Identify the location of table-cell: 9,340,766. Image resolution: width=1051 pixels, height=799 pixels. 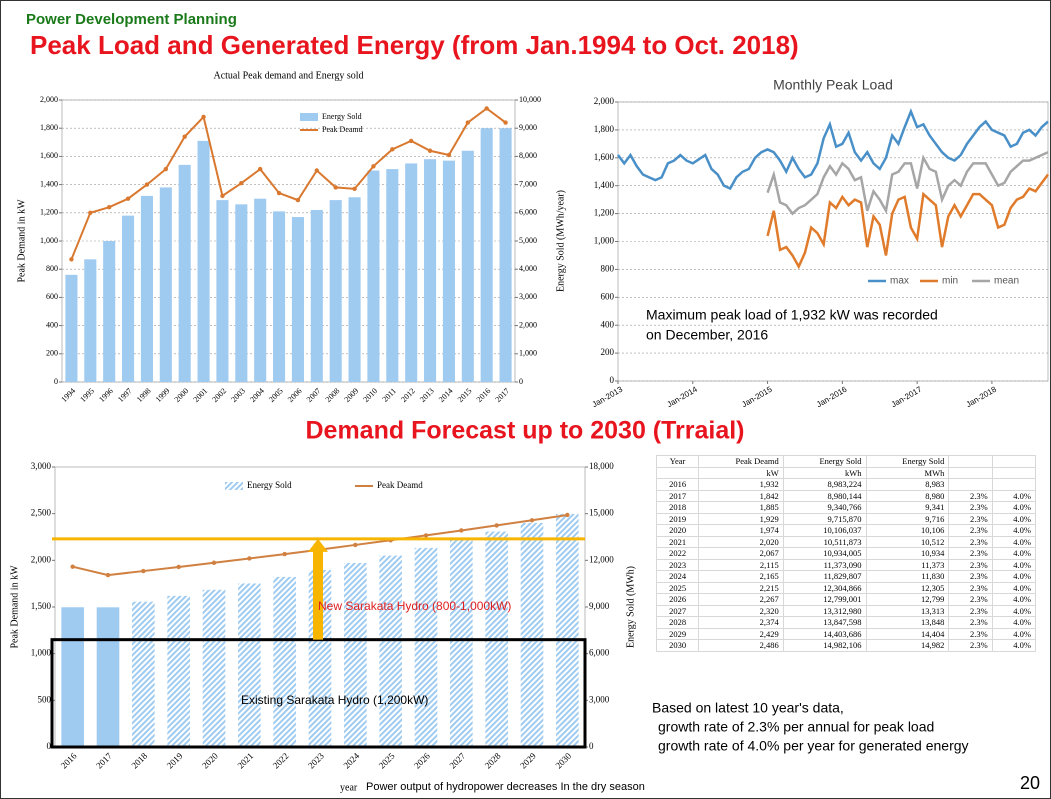
(824, 507).